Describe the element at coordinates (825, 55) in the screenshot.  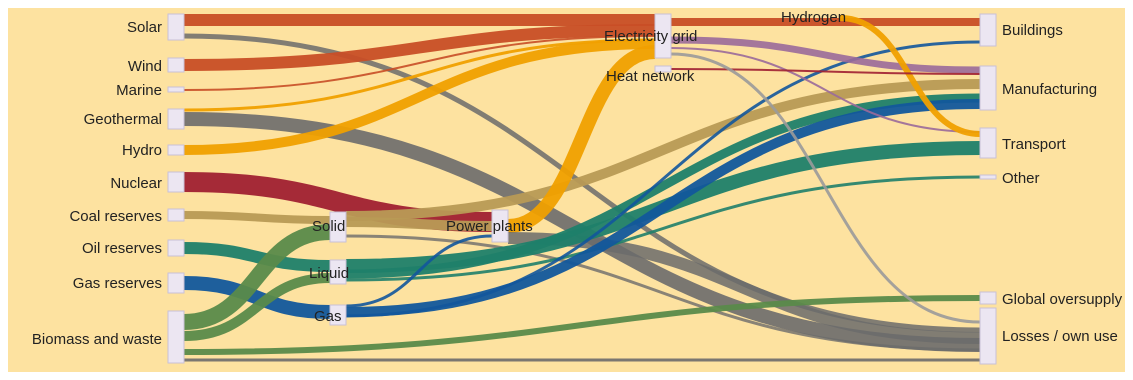
I see `flow-grid-manuf` at that location.